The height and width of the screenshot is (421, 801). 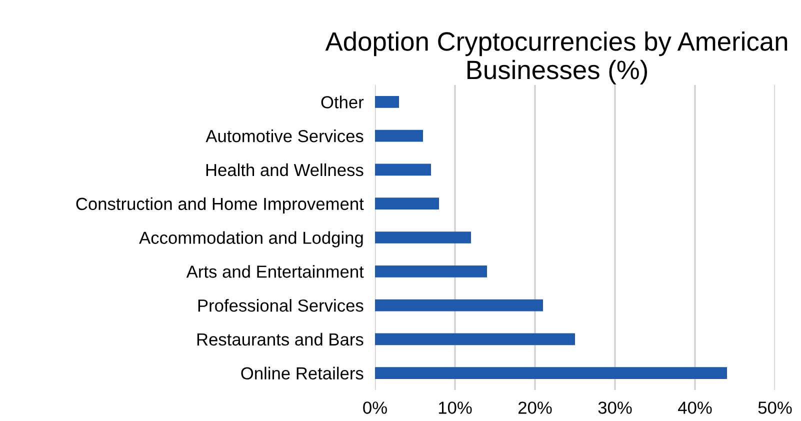 I want to click on x-tick-label: 30%, so click(x=615, y=408).